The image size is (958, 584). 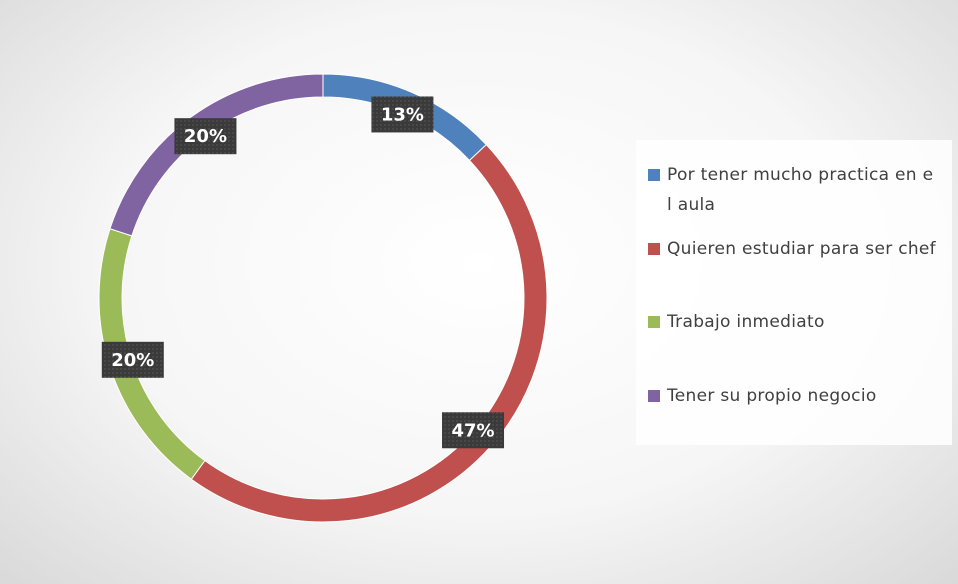 What do you see at coordinates (801, 248) in the screenshot?
I see `legend-label: Quieren estudiar para ser chef` at bounding box center [801, 248].